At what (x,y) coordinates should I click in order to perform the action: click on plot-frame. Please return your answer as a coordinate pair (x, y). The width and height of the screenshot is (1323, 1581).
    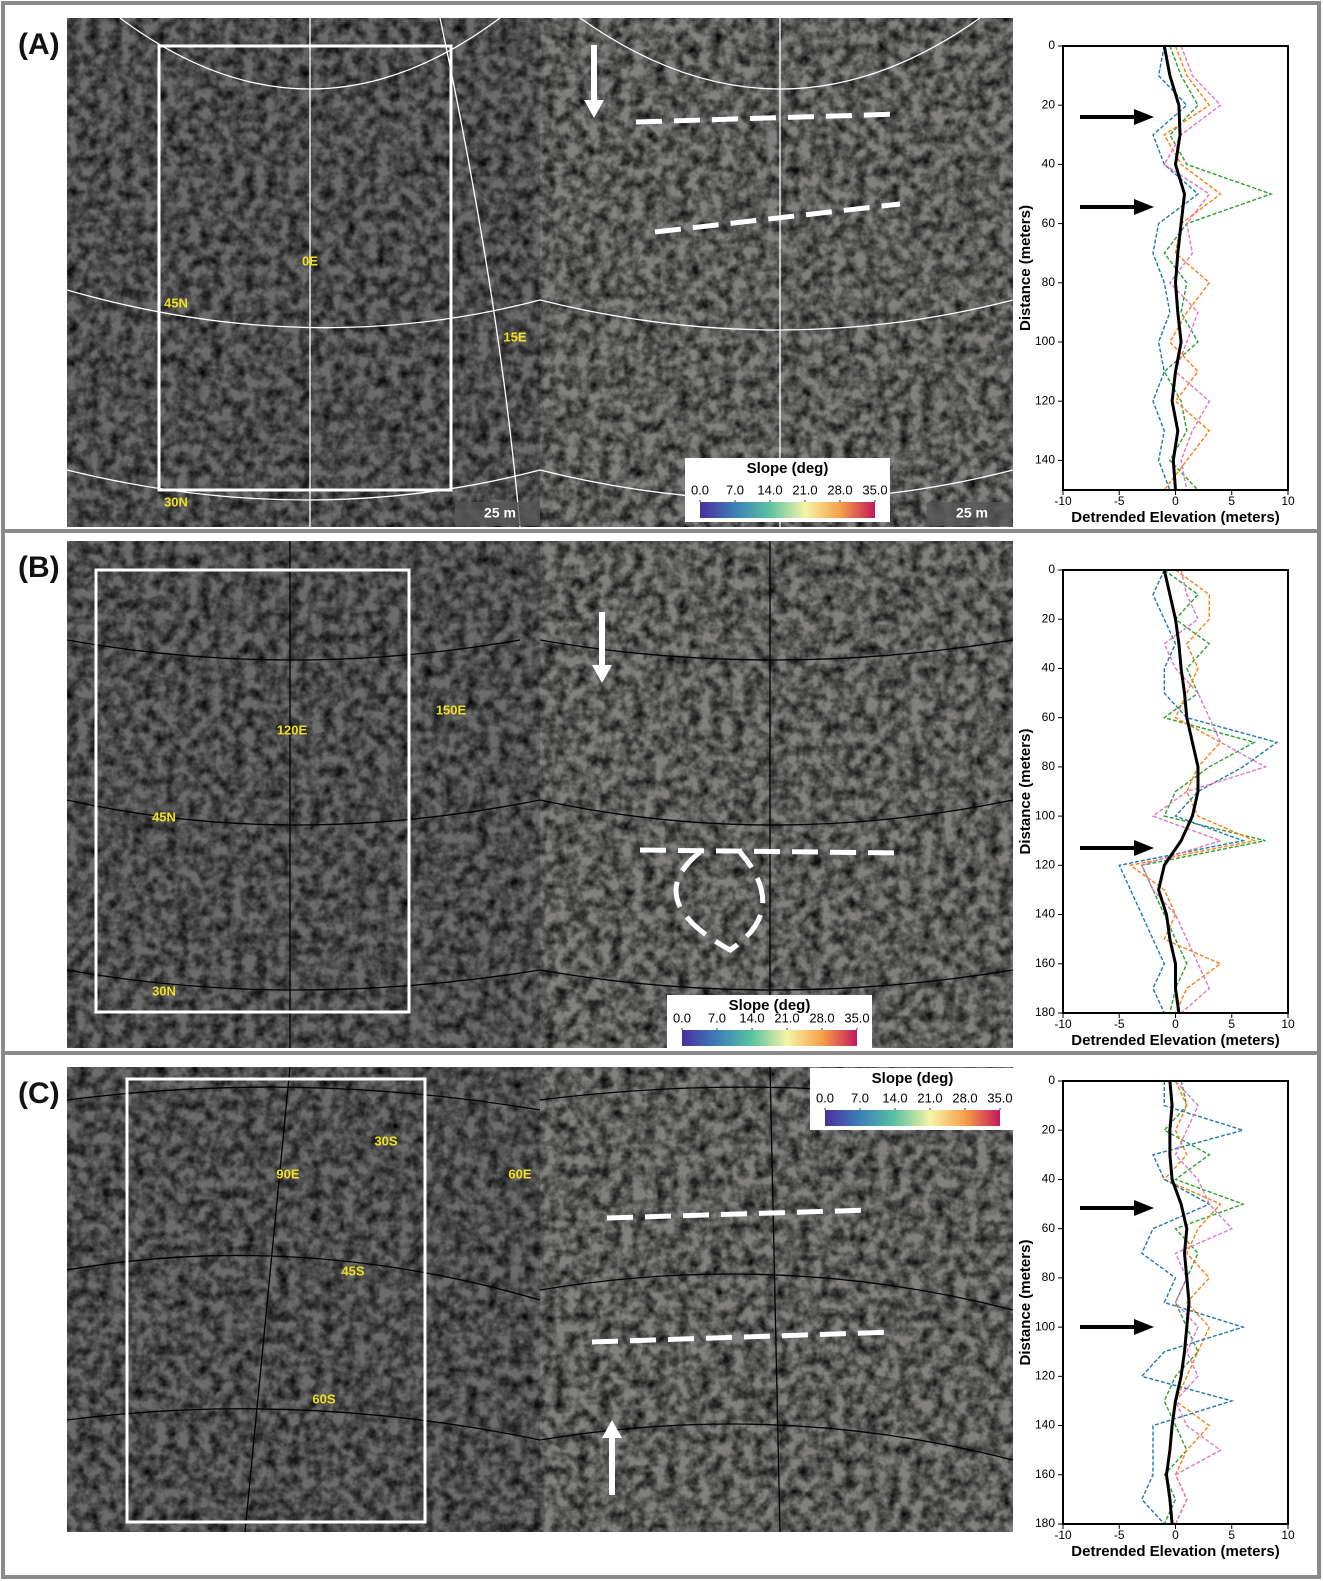
    Looking at the image, I should click on (1175, 791).